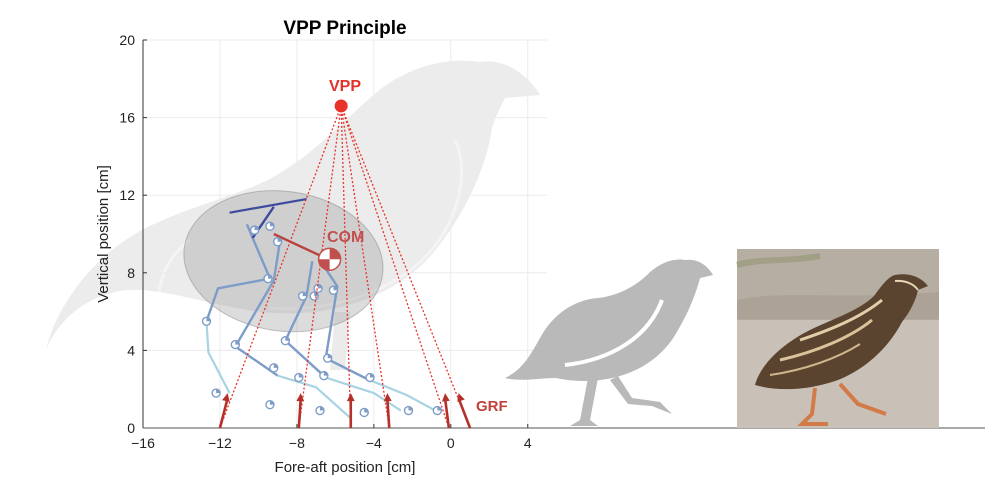  I want to click on y-tick-label: 0, so click(131, 428).